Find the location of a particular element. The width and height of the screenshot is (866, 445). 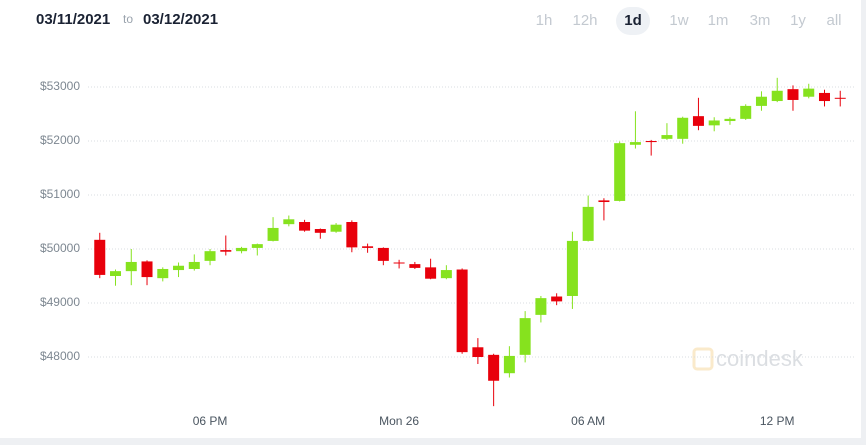

y-tick-label: $51000 is located at coordinates (60, 194).